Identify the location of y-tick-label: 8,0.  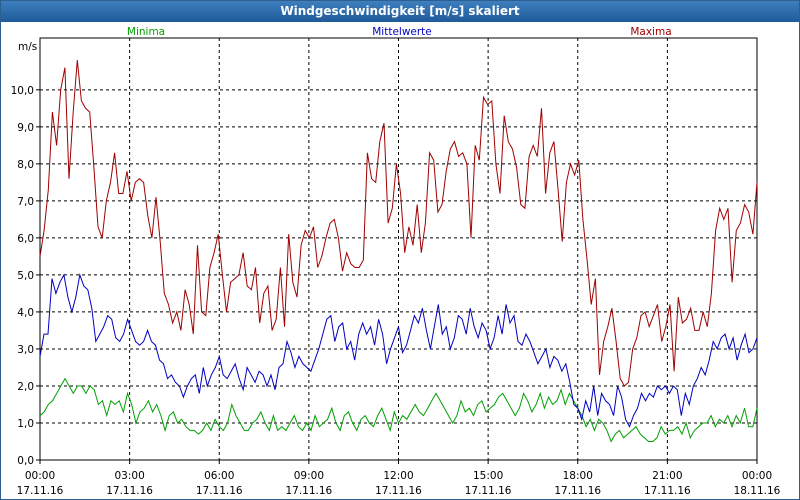
(25, 165).